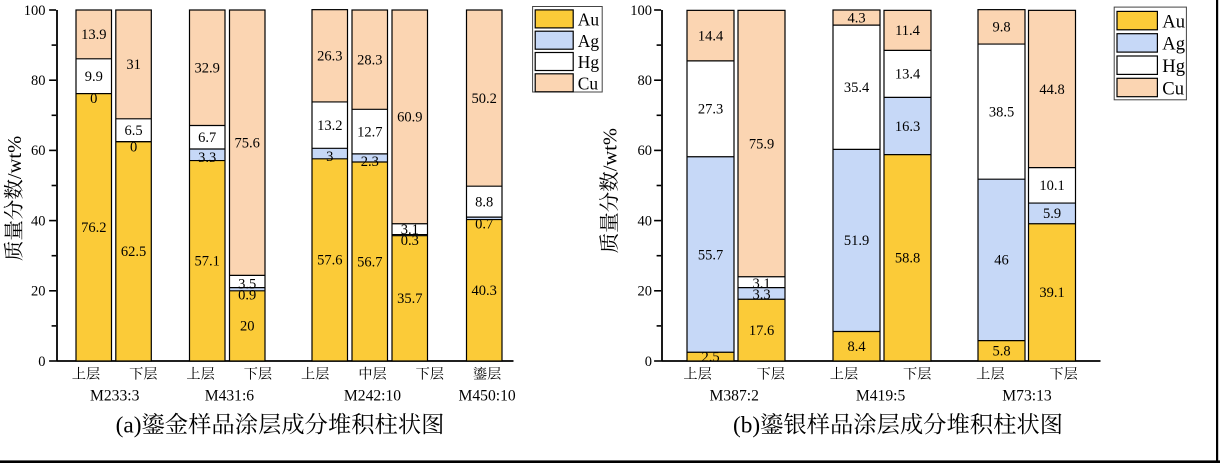 The width and height of the screenshot is (1220, 463). Describe the element at coordinates (369, 61) in the screenshot. I see `svg-text: 28.3` at that location.